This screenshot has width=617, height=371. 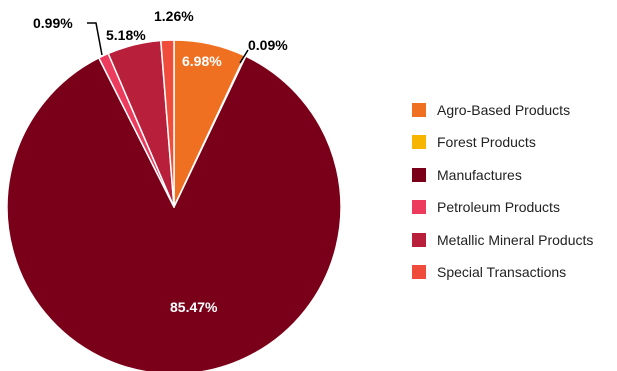 I want to click on legend-item: Forest Products, so click(x=514, y=142).